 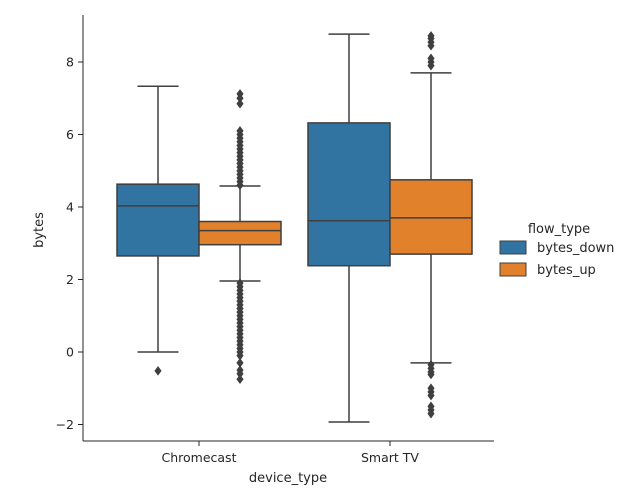 What do you see at coordinates (70, 279) in the screenshot?
I see `y-tick-label: 2` at bounding box center [70, 279].